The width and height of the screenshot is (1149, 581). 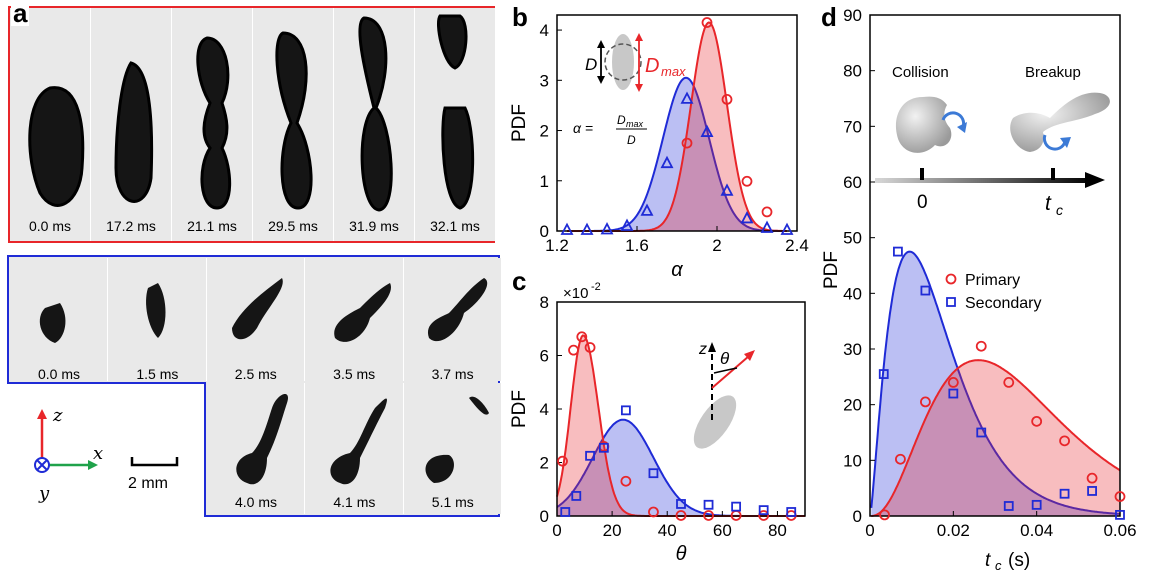 What do you see at coordinates (544, 131) in the screenshot?
I see `y-tick-label: 2` at bounding box center [544, 131].